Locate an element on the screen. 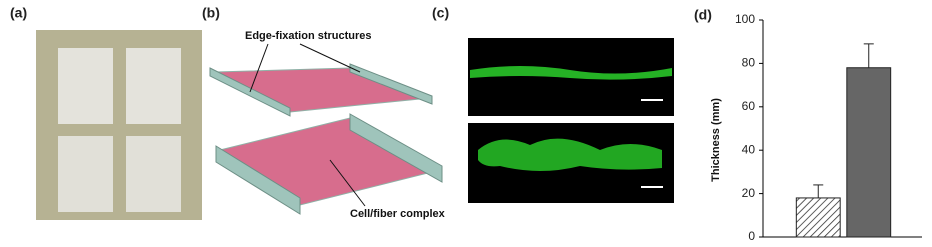 The image size is (932, 247). y-tick-label: 80 is located at coordinates (749, 63).